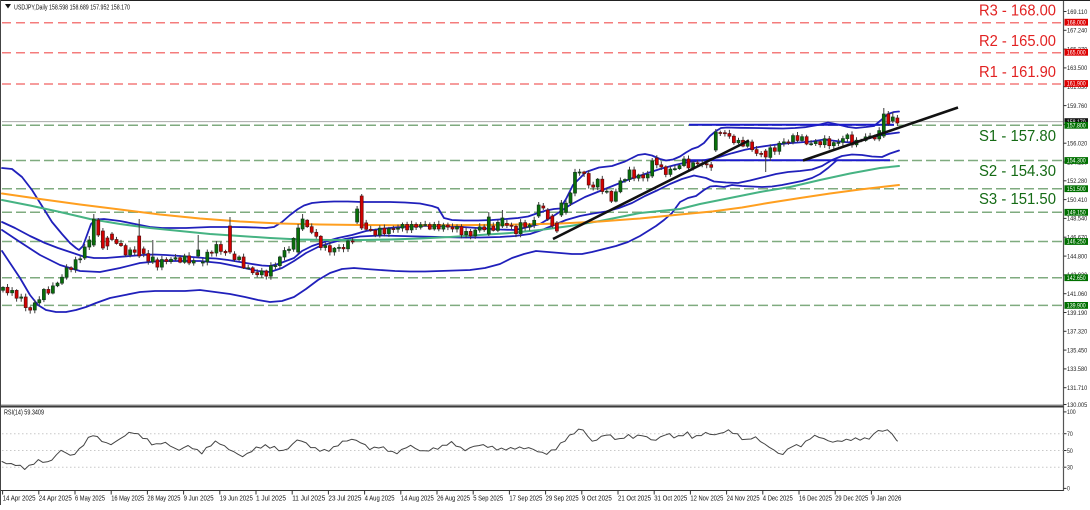  What do you see at coordinates (1076, 242) in the screenshot?
I see `svg-text: 146.250` at bounding box center [1076, 242].